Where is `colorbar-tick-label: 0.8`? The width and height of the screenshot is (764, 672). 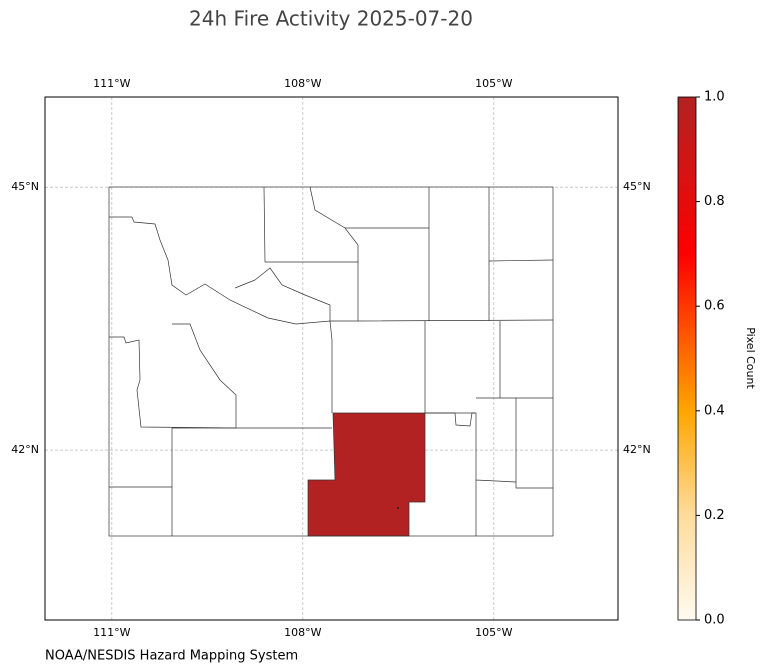
colorbar-tick-label: 0.8 is located at coordinates (714, 201).